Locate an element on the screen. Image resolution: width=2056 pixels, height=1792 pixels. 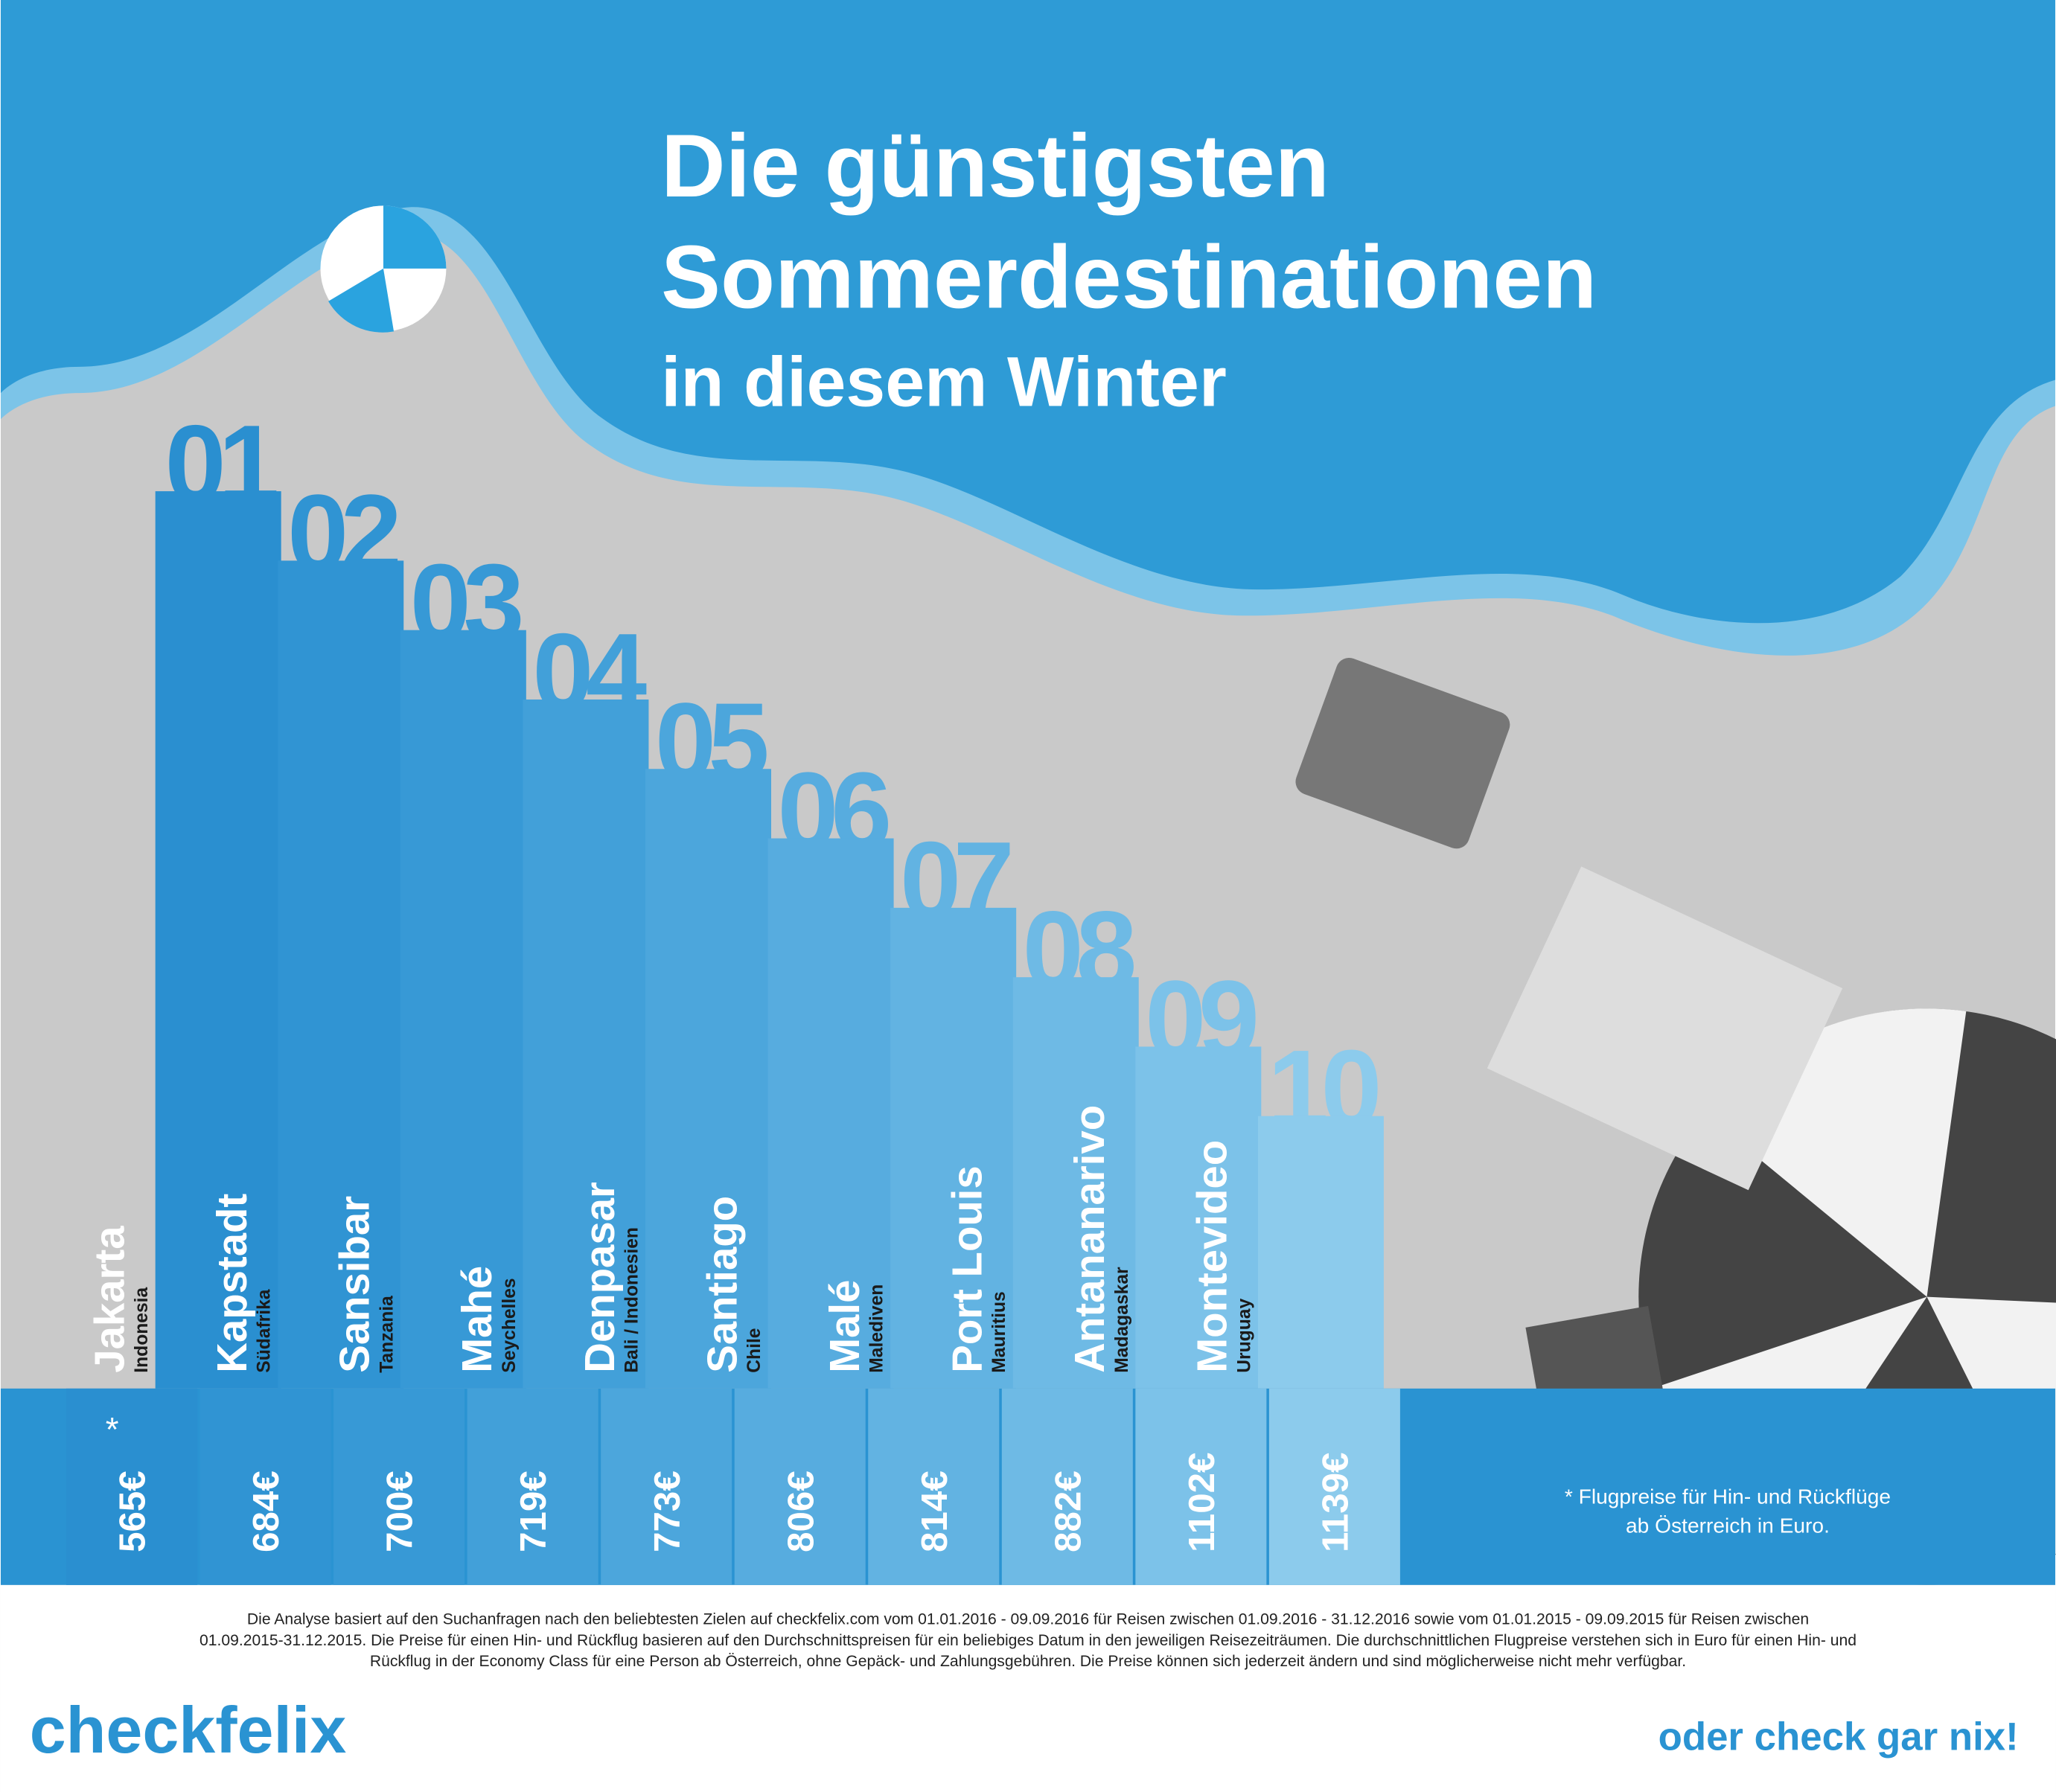
brand: checkfelix is located at coordinates (188, 1730).